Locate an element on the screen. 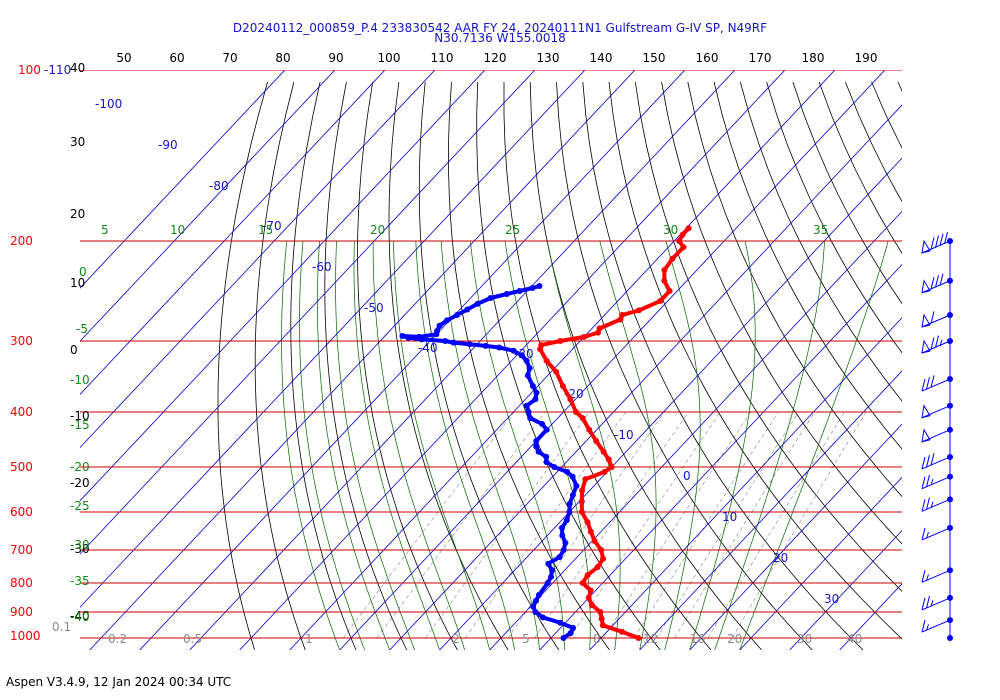 This screenshot has width=1000, height=700. dry-adiabat-label: 10 is located at coordinates (77, 283).